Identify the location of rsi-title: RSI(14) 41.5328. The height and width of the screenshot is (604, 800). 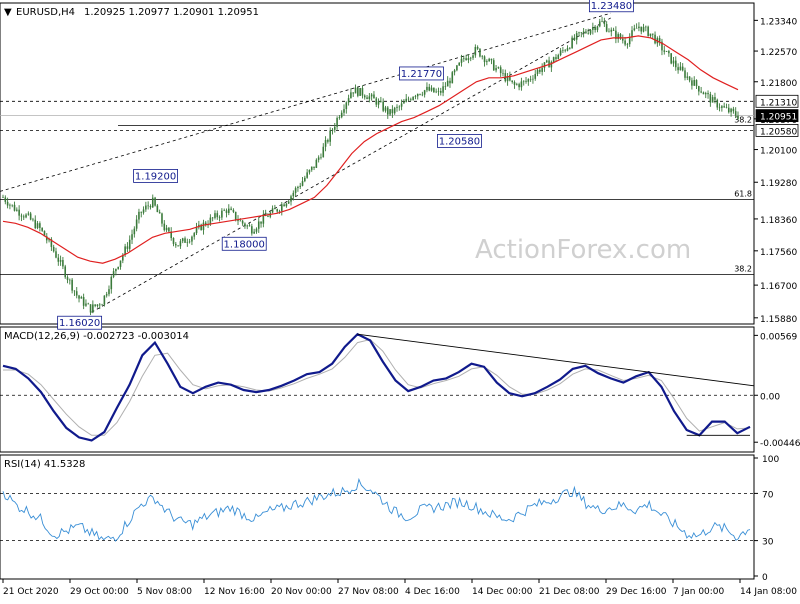
(44, 464).